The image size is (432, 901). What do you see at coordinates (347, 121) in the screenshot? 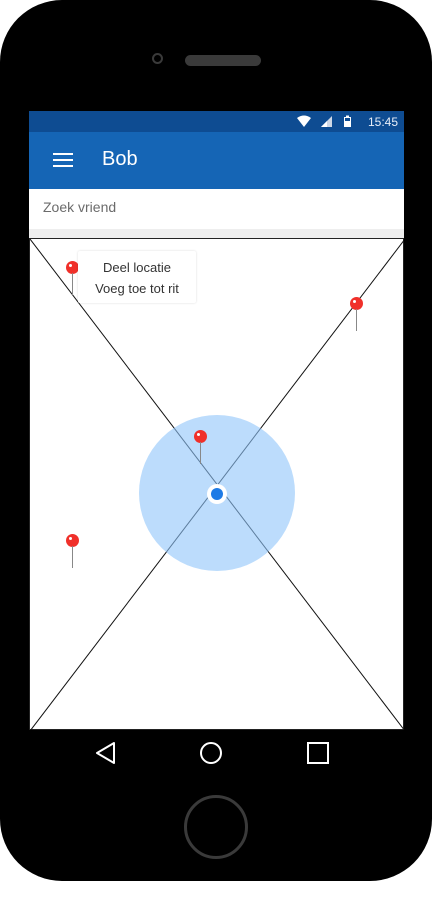
I see `battery-icon` at bounding box center [347, 121].